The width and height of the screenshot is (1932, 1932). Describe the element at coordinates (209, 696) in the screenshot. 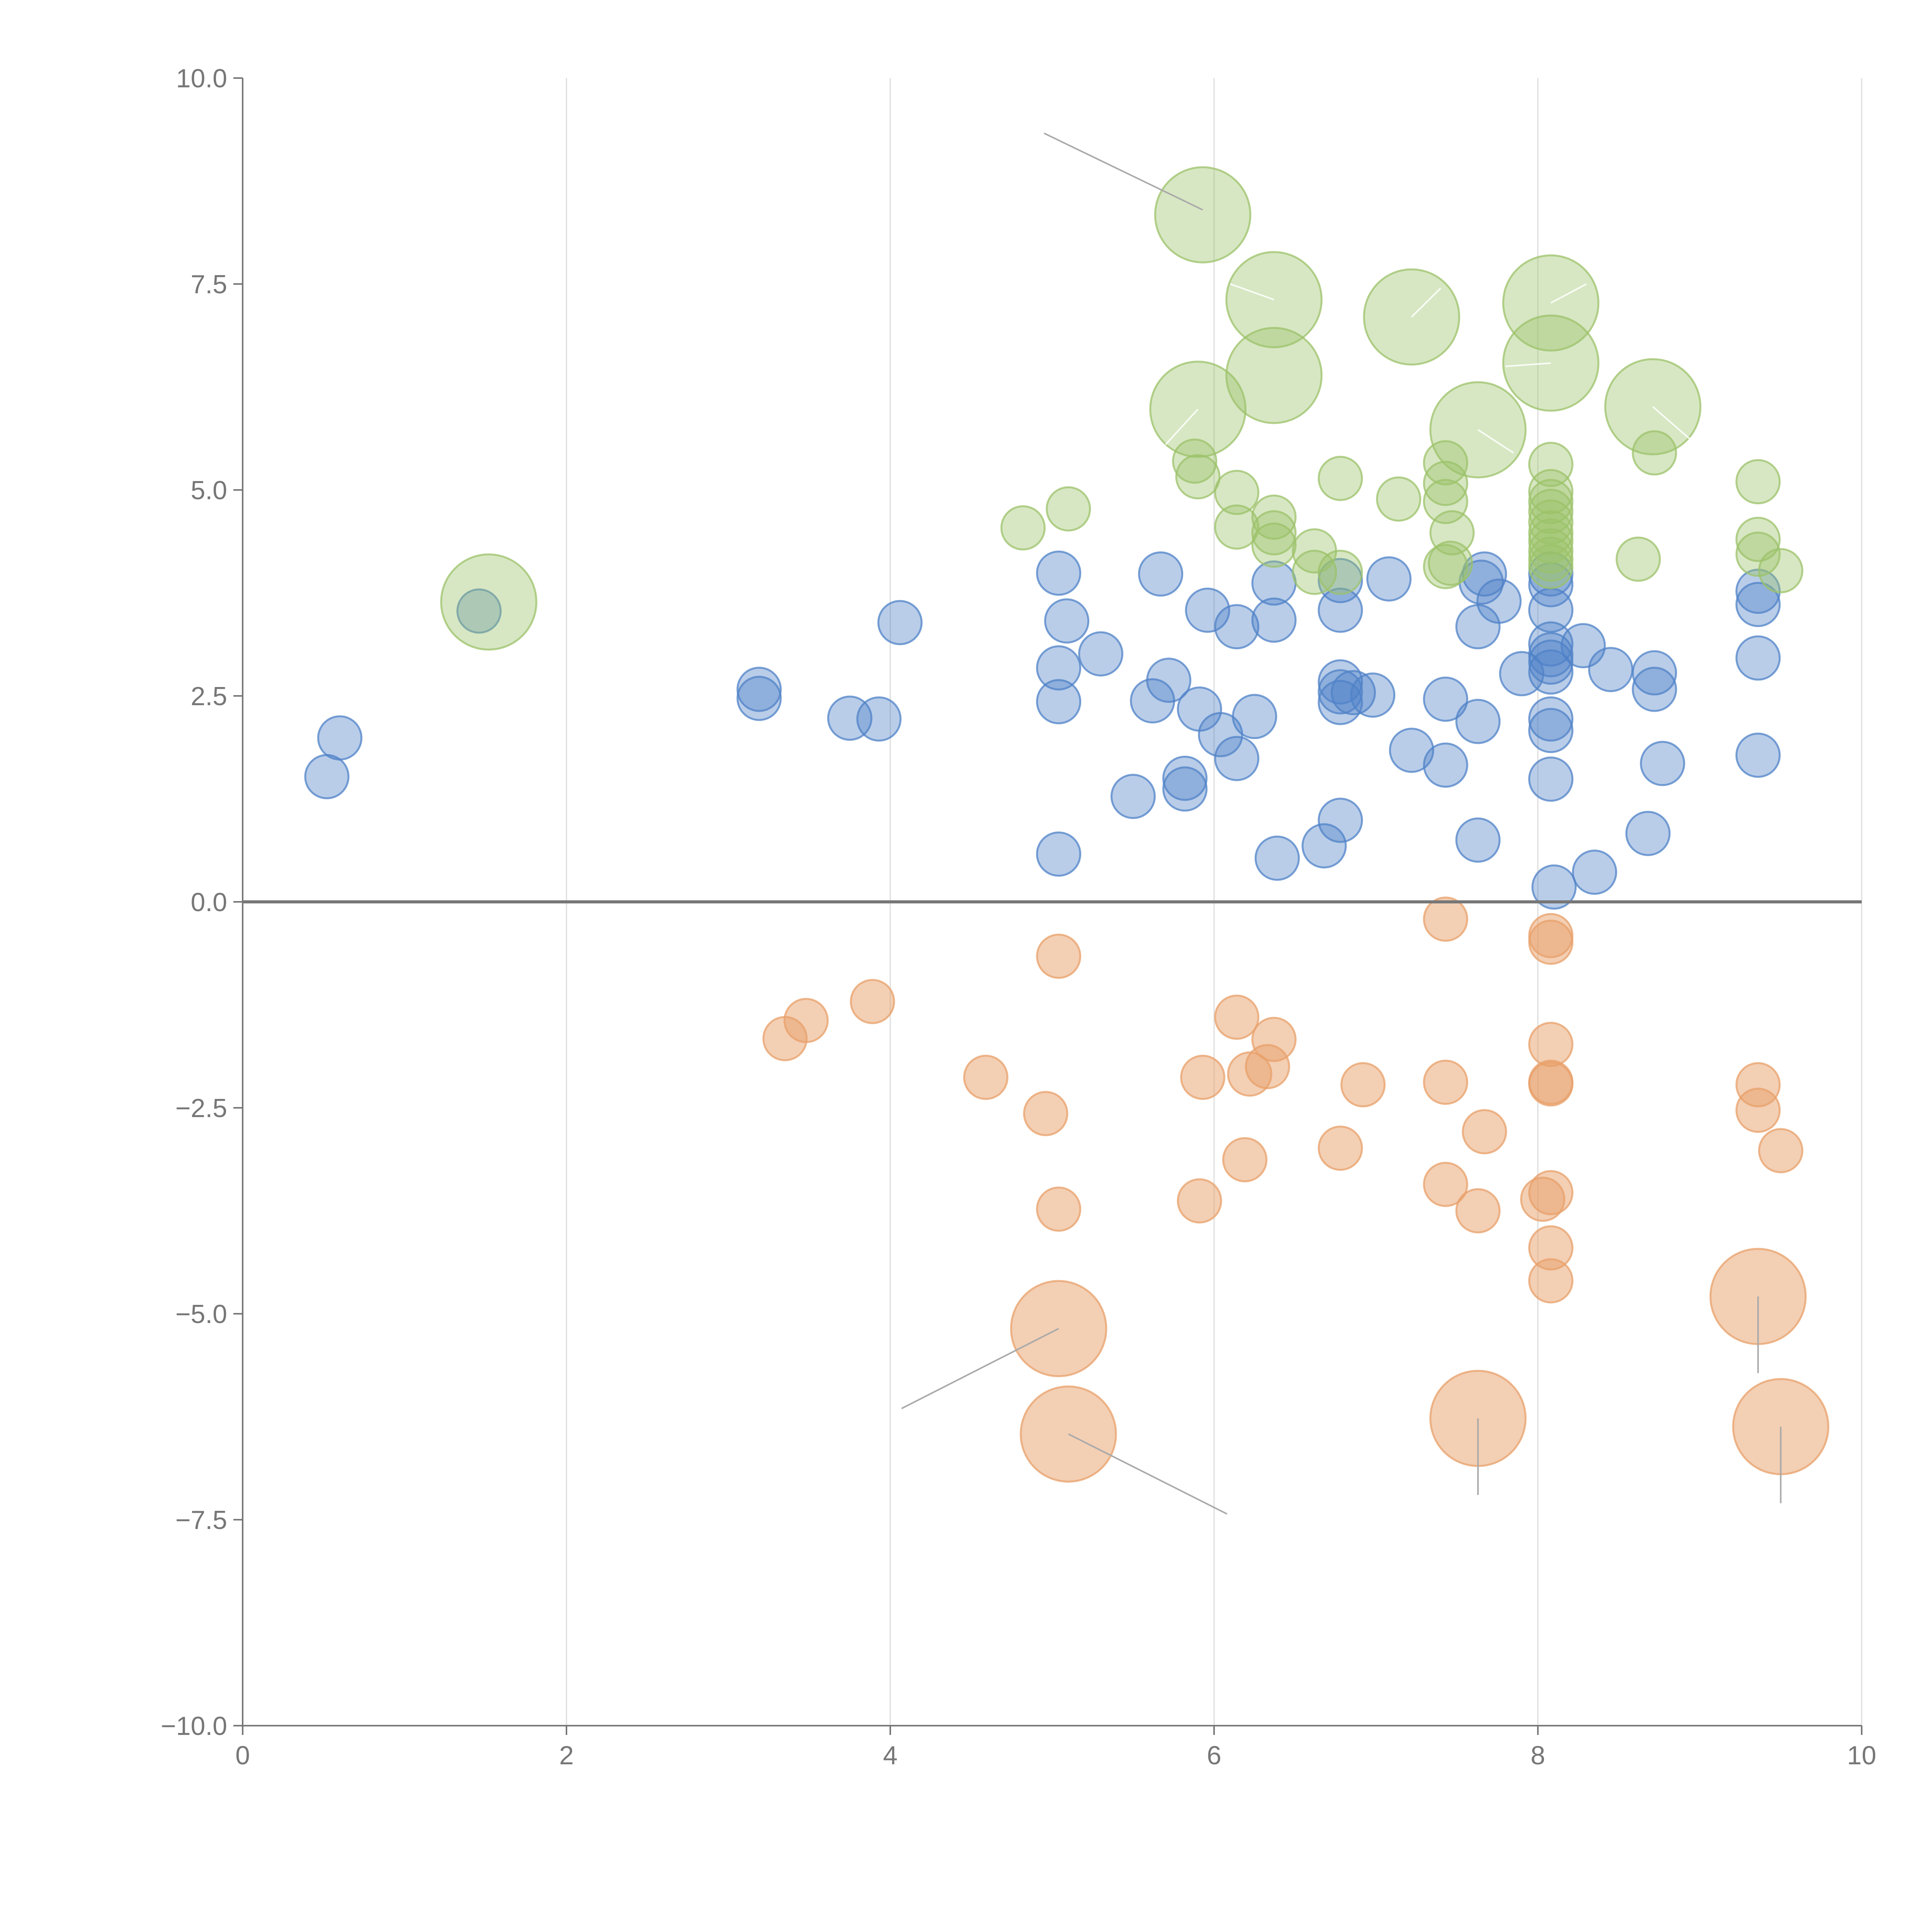

I see `y-tick-label-2.5: 2.5` at that location.